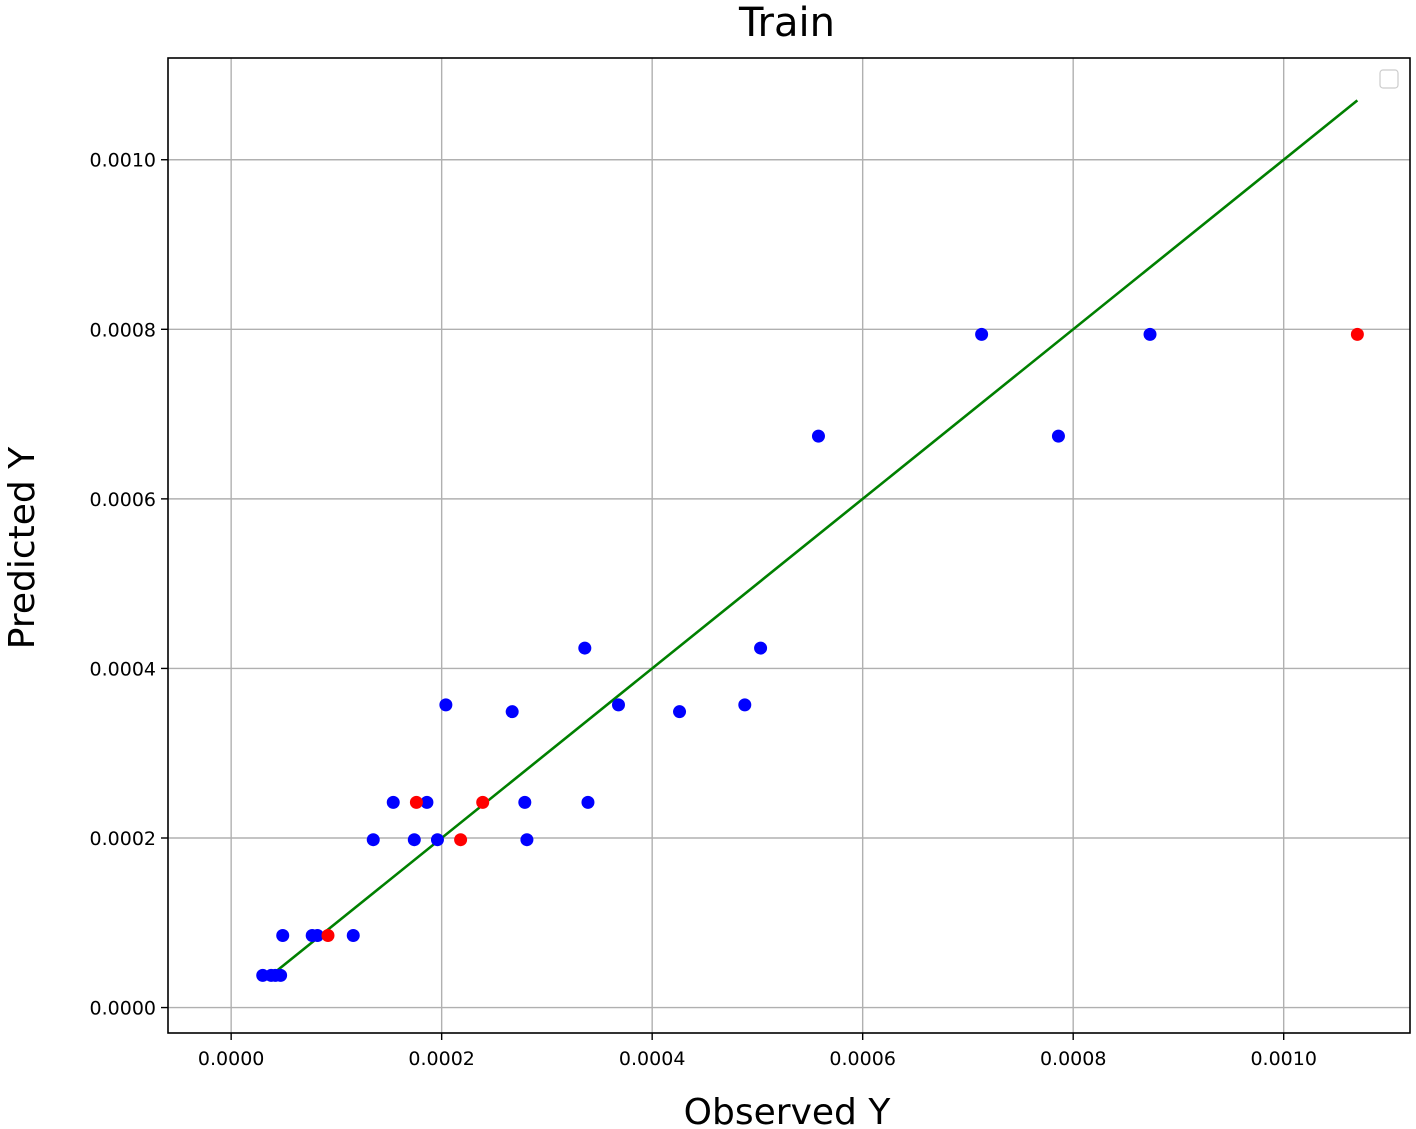 The image size is (1416, 1129). I want to click on y-tick-label: 0.0010, so click(123, 161).